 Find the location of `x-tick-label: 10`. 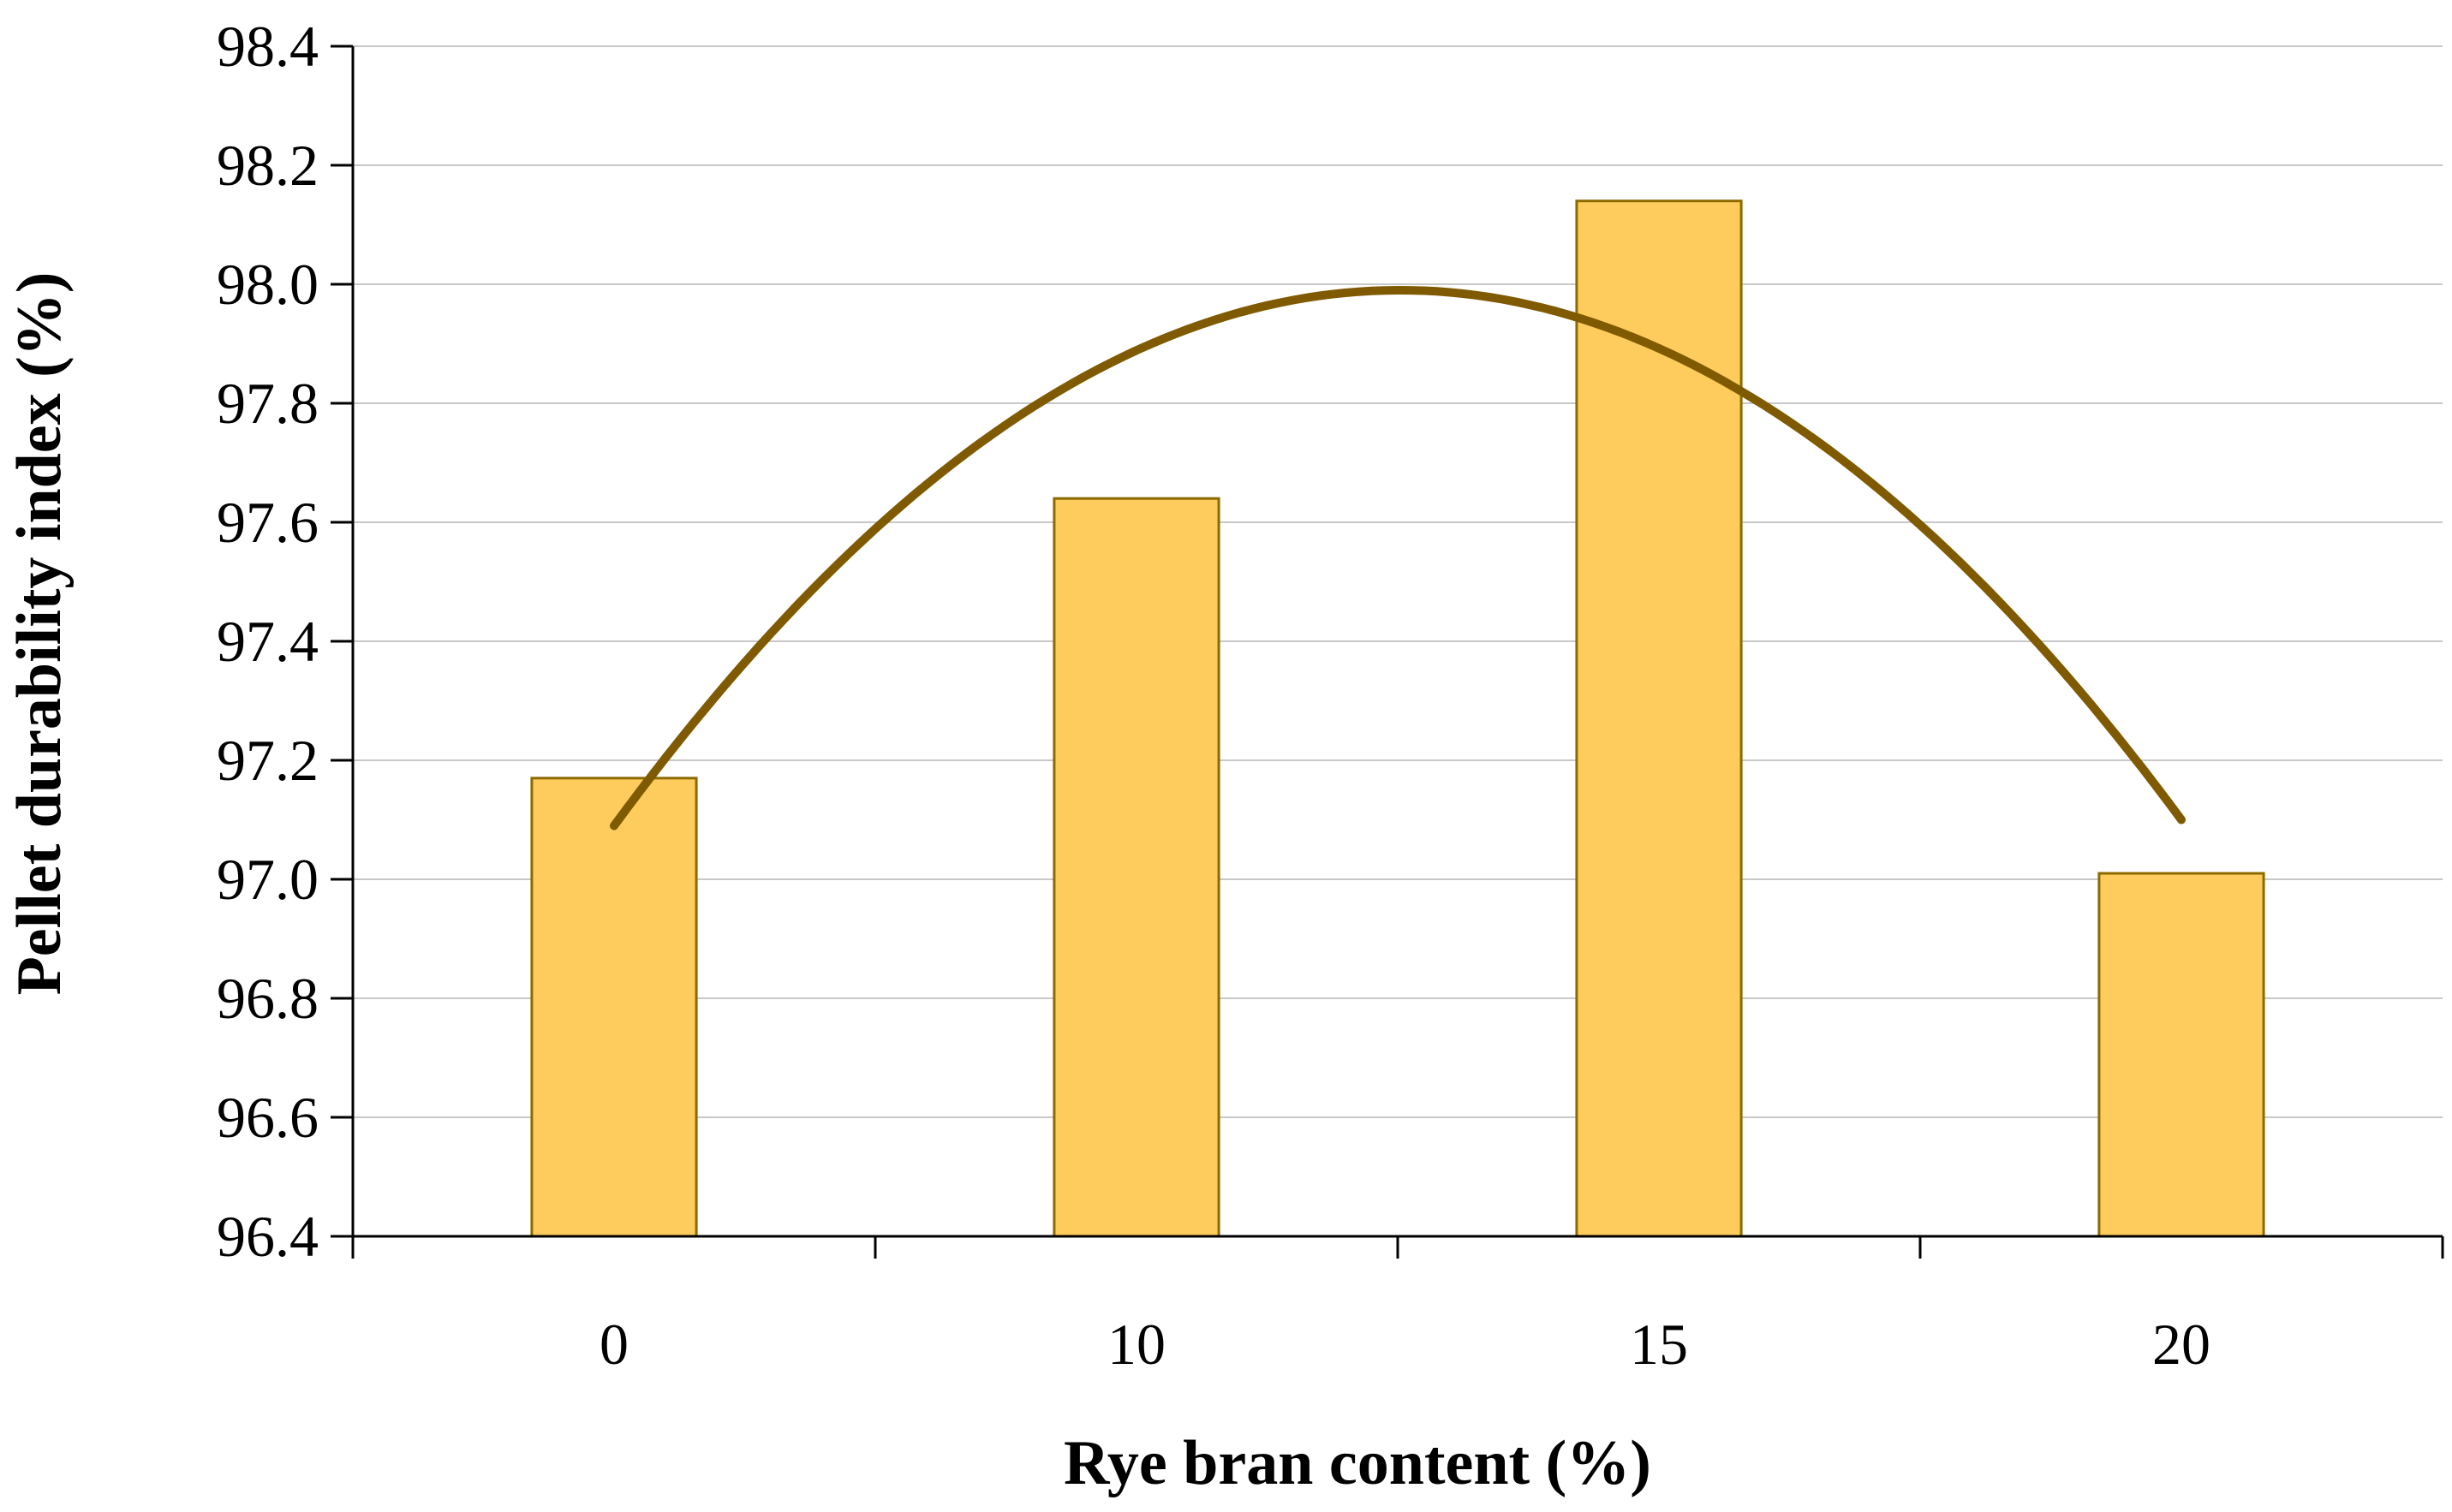

x-tick-label: 10 is located at coordinates (1136, 1344).